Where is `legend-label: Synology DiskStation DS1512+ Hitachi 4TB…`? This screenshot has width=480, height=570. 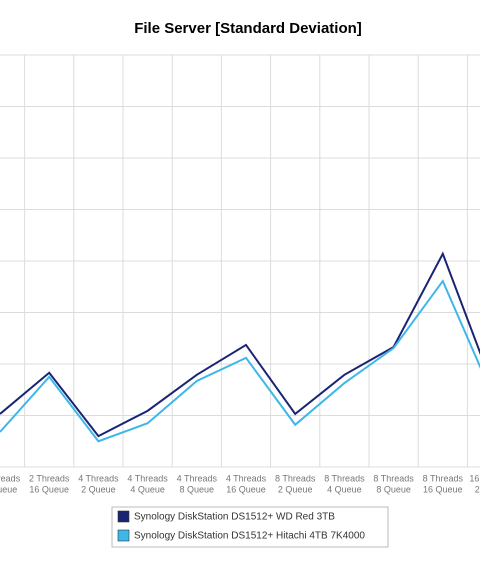
legend-label: Synology DiskStation DS1512+ Hitachi 4TB… is located at coordinates (249, 536).